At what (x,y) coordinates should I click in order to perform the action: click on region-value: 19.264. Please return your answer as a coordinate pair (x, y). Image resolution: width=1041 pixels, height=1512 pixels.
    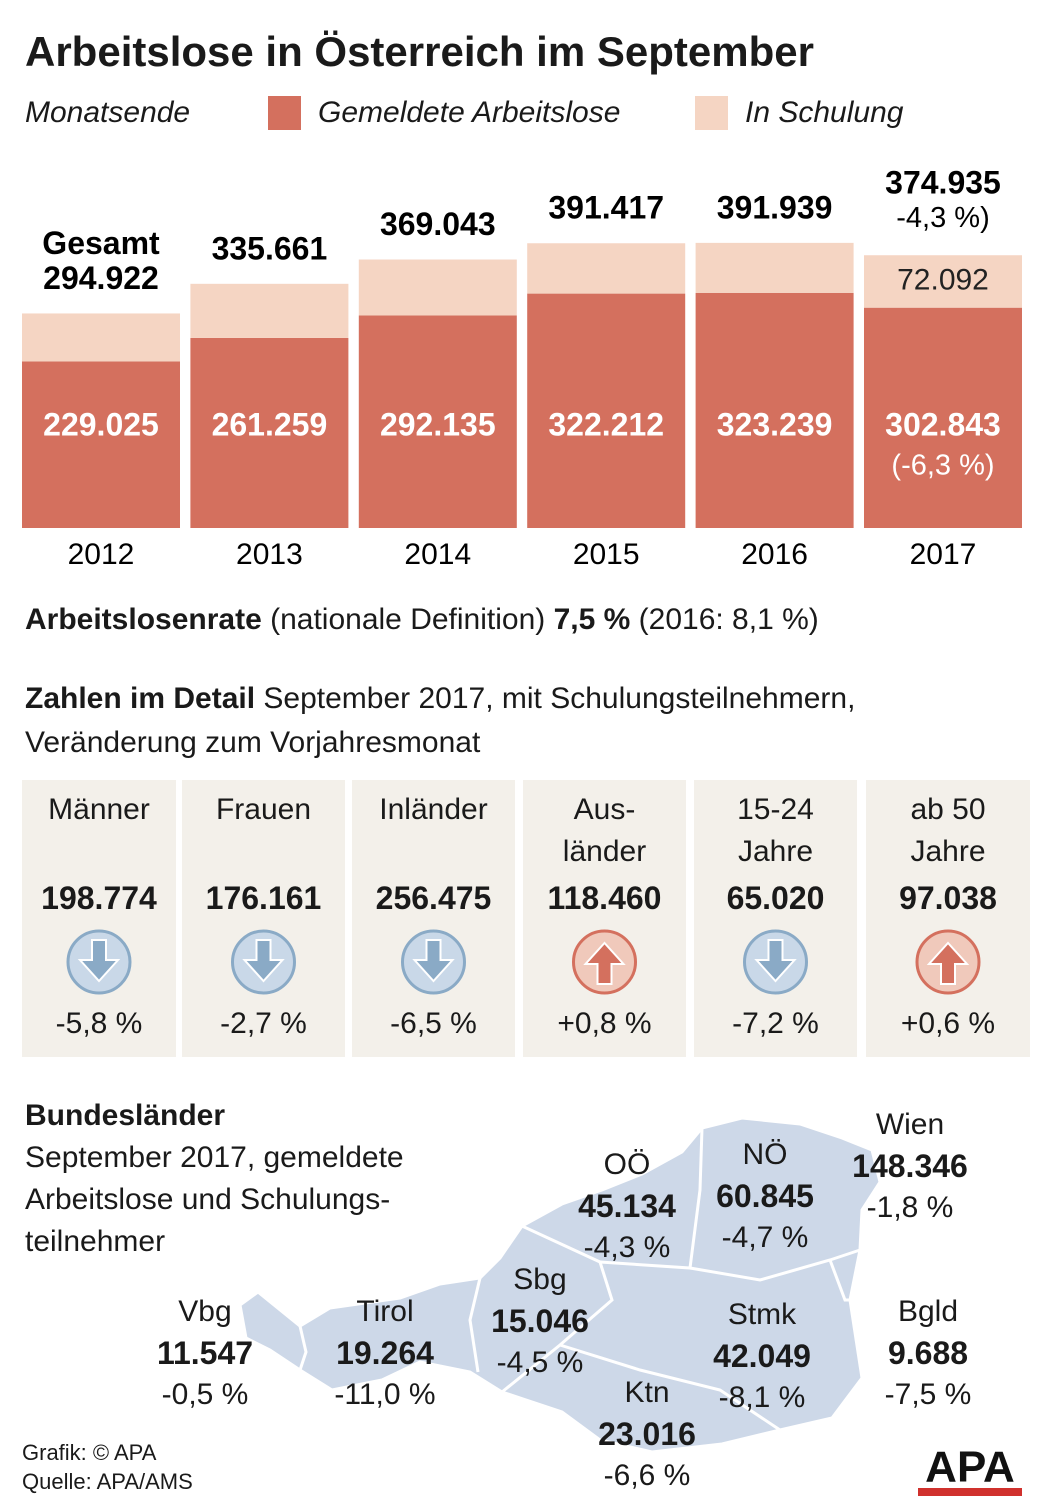
    Looking at the image, I should click on (385, 1353).